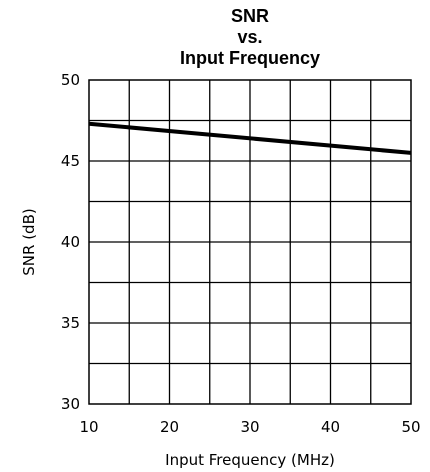  I want to click on x-tick-label: 40, so click(330, 427).